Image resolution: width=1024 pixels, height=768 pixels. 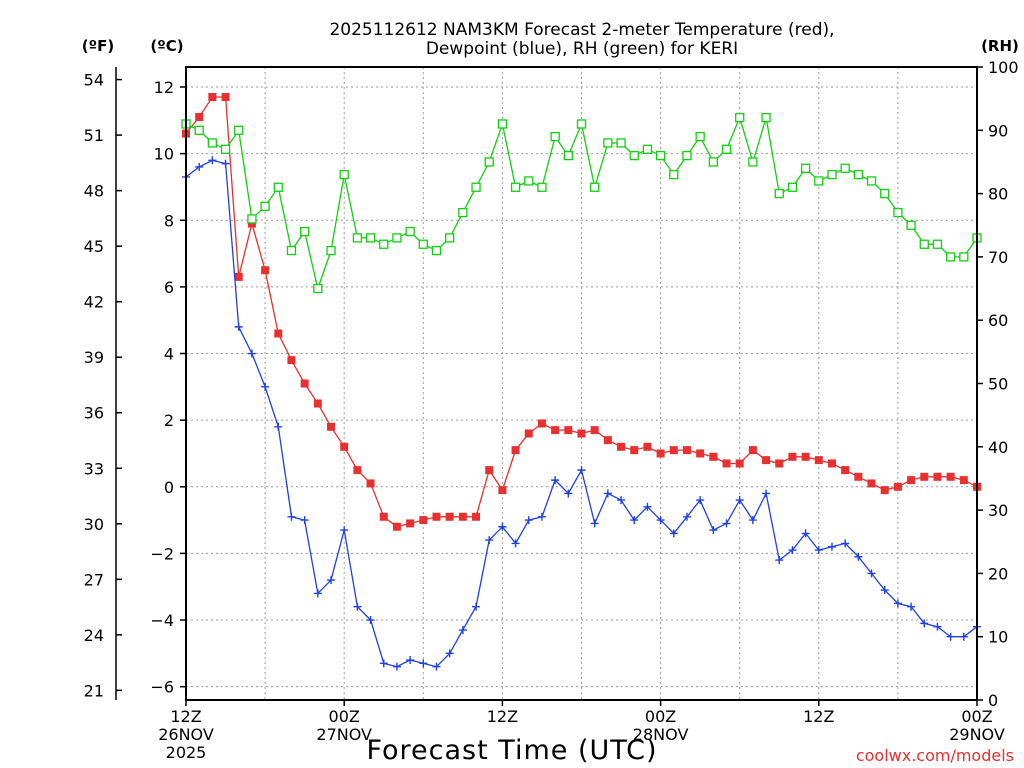 What do you see at coordinates (169, 420) in the screenshot?
I see `celsius-tick-label: 2` at bounding box center [169, 420].